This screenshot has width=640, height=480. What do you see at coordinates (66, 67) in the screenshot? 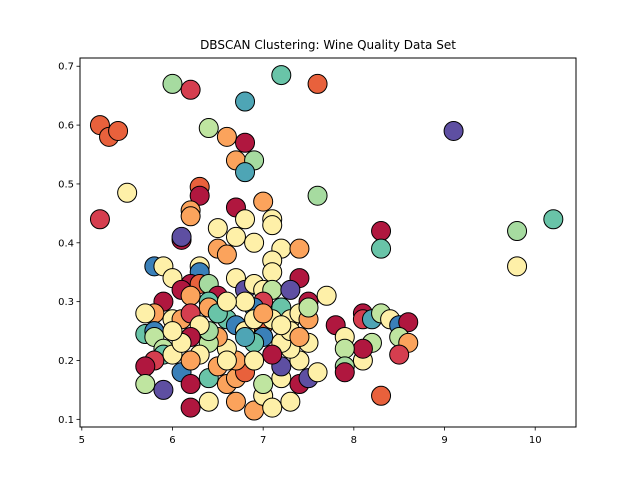
I see `y-tick-label: 0.7` at bounding box center [66, 67].